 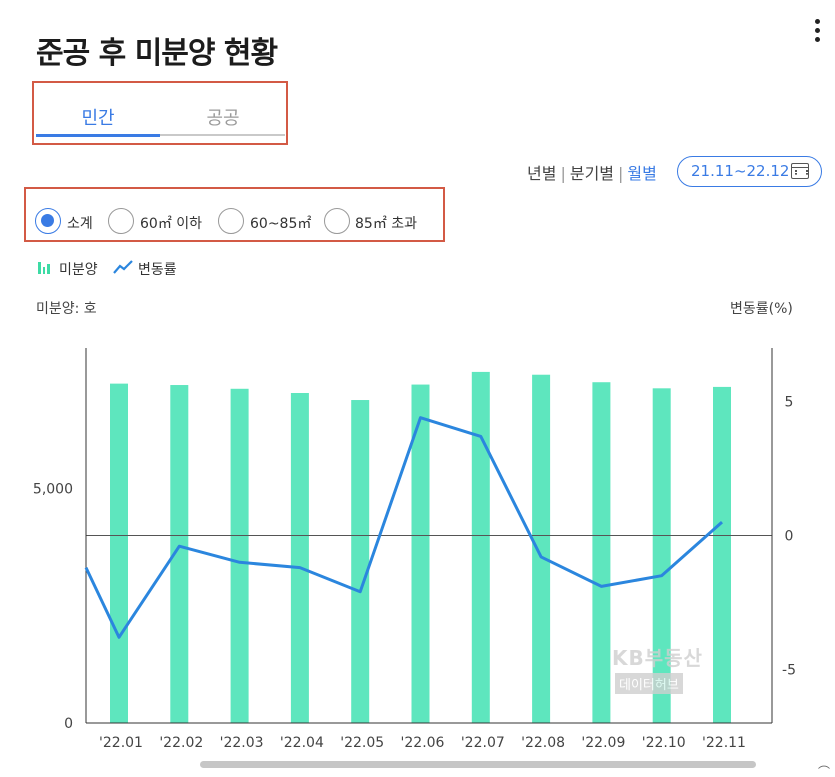 I want to click on x-tick-label: '22.08, so click(x=543, y=743).